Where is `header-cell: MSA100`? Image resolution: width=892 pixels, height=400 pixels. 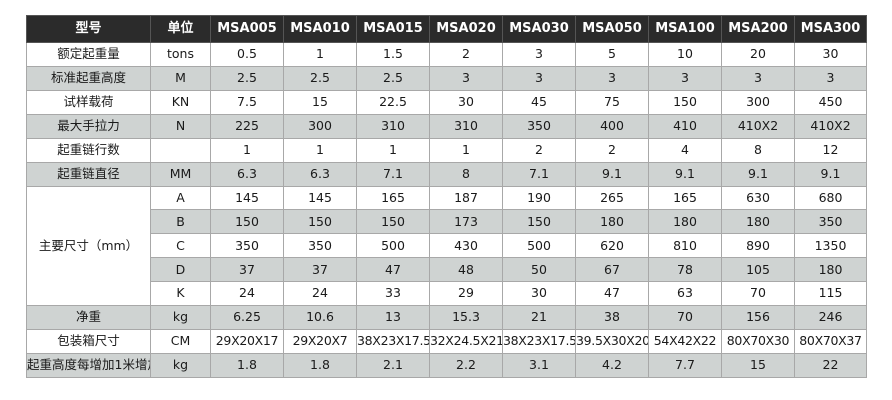
header-cell: MSA100 is located at coordinates (685, 29).